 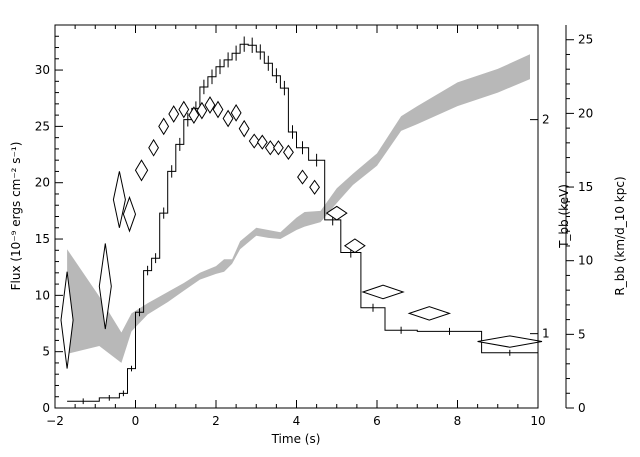 What do you see at coordinates (42, 239) in the screenshot?
I see `y-left-tick-label: 15` at bounding box center [42, 239].